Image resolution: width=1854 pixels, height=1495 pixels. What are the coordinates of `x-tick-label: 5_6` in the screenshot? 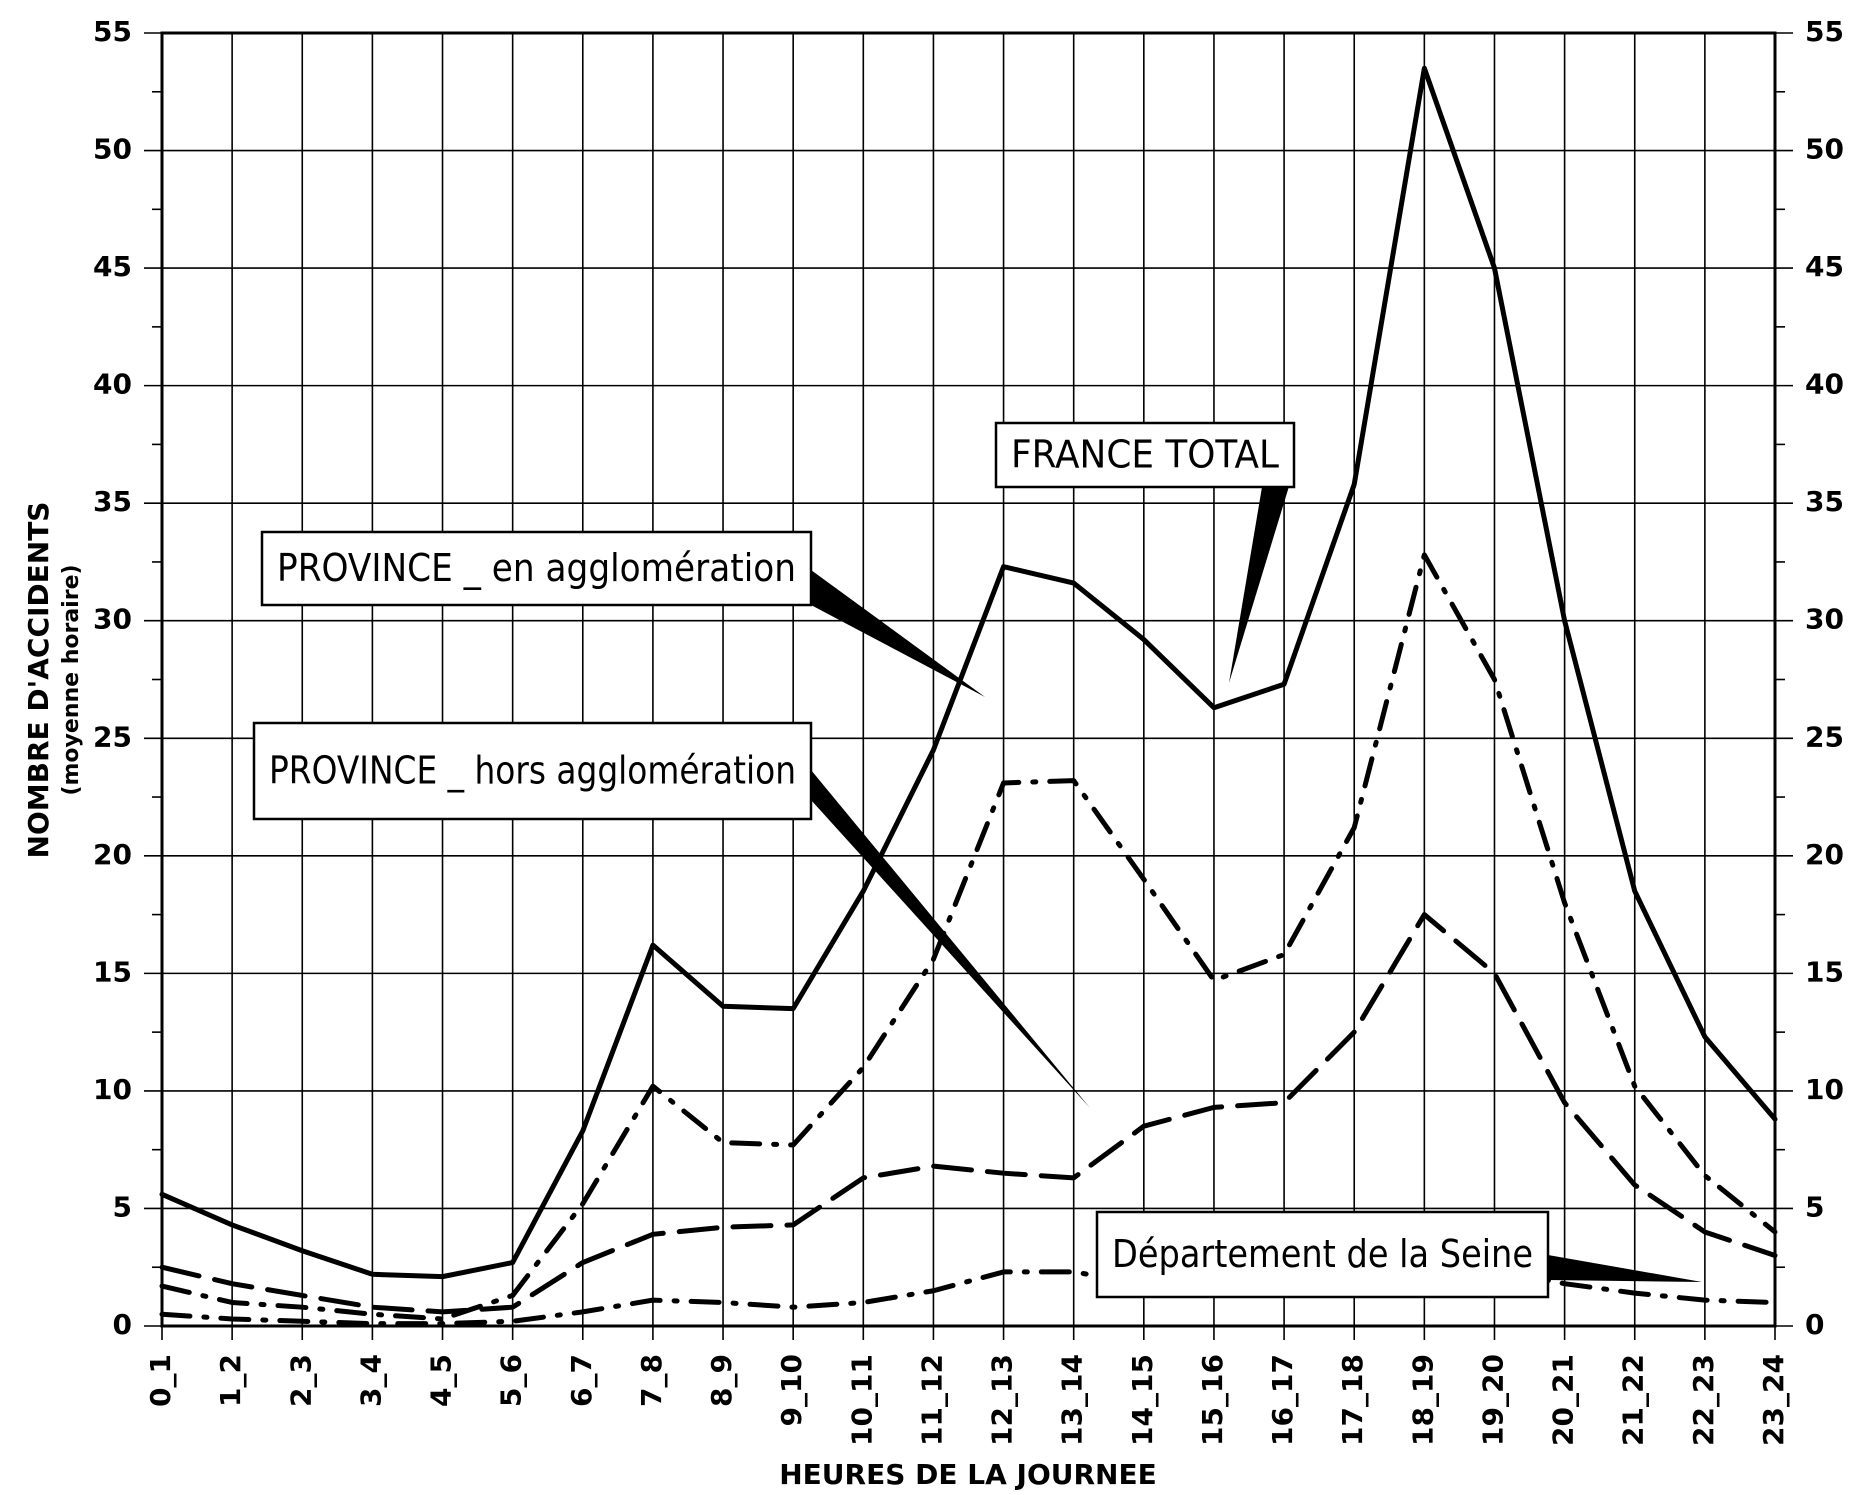 It's located at (511, 1380).